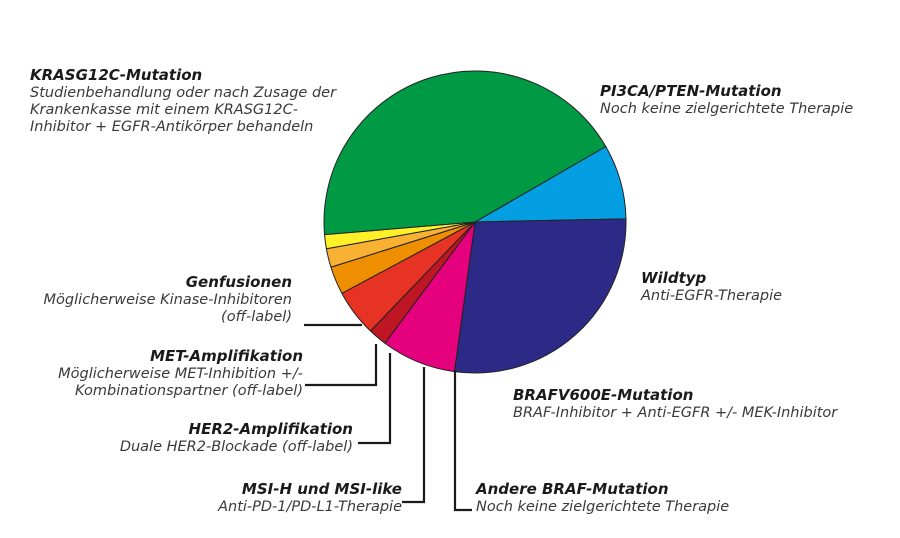  Describe the element at coordinates (465, 153) in the screenshot. I see `pie-slice-krasg12c` at that location.